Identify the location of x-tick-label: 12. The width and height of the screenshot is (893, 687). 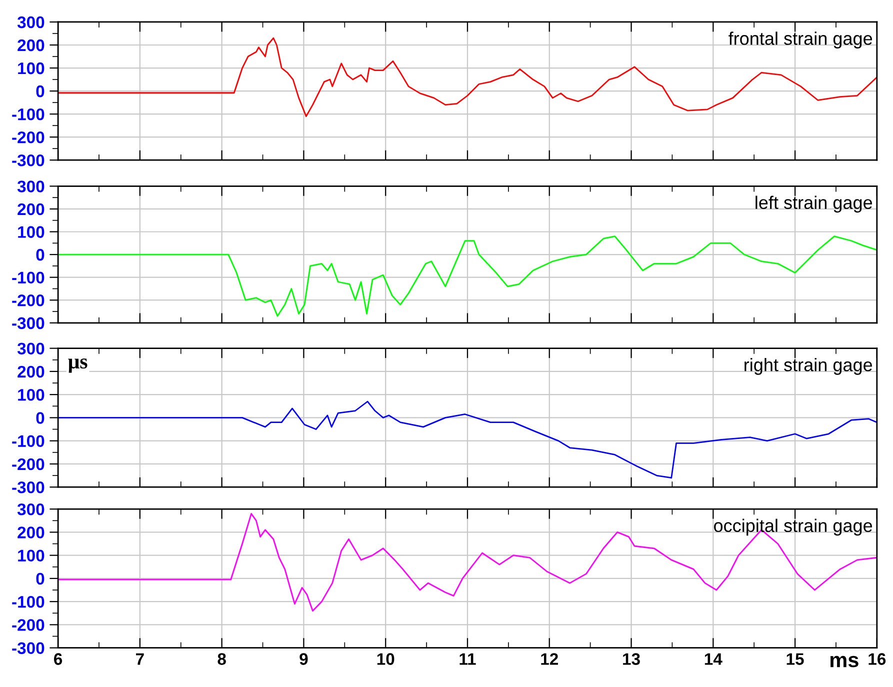
(549, 659).